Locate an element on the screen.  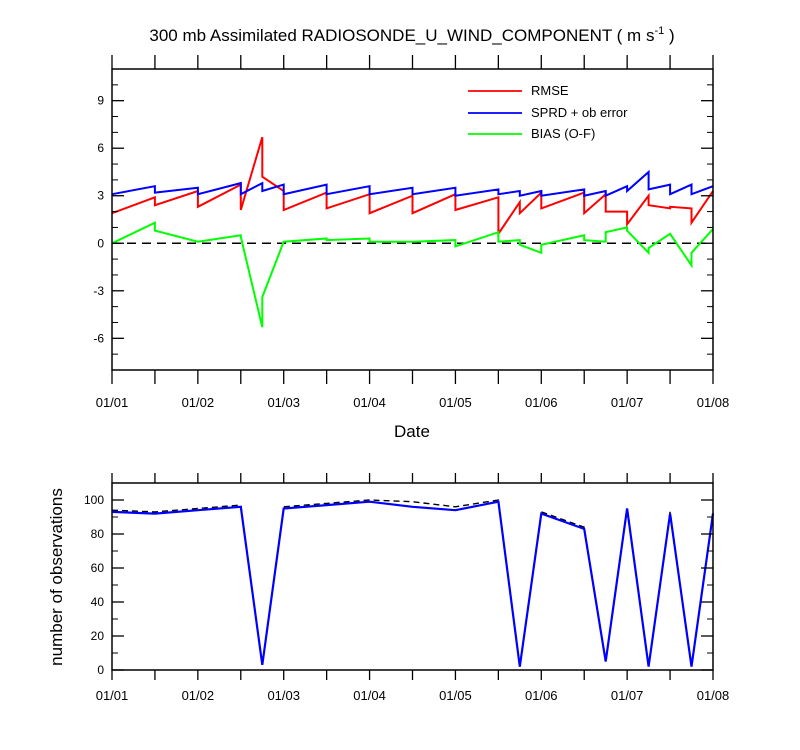
y-tick-label: 3 is located at coordinates (100, 196).